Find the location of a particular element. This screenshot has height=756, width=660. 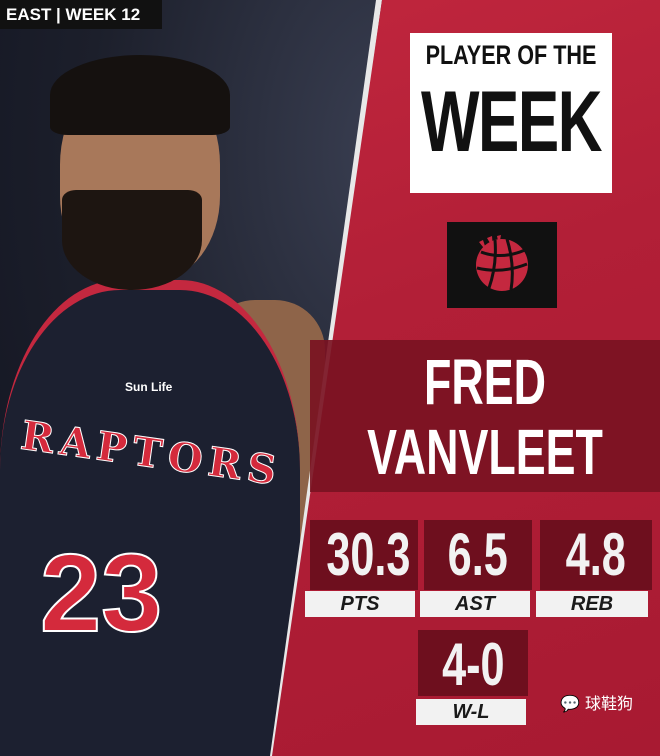

stat-reb-value: 4.8 is located at coordinates (596, 555).